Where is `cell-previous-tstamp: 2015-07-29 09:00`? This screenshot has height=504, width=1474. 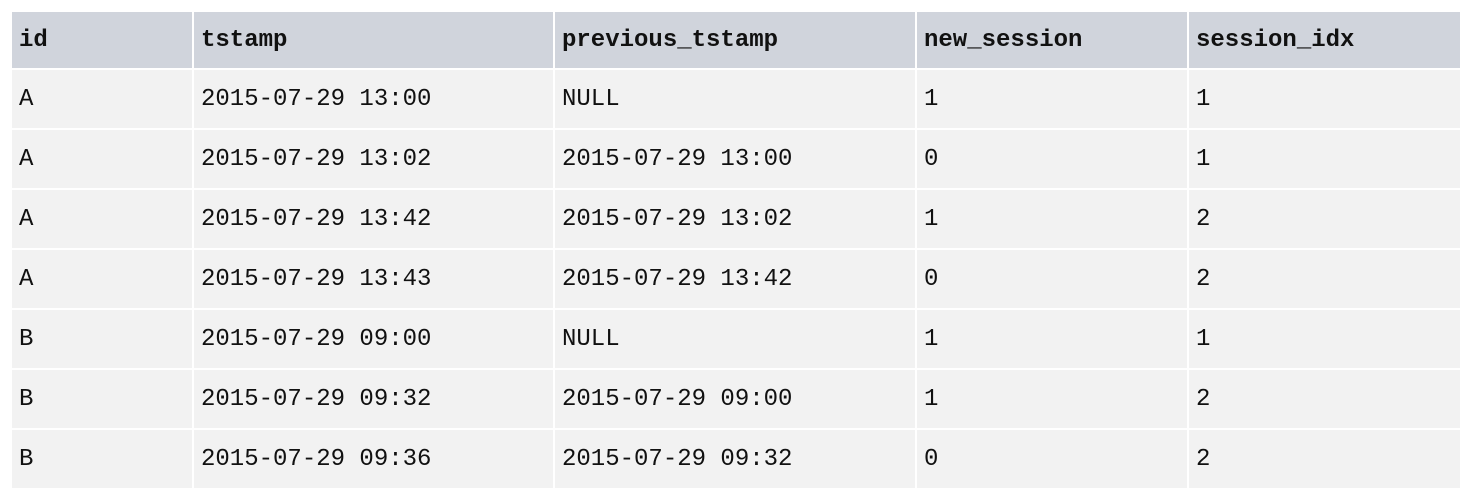 cell-previous-tstamp: 2015-07-29 09:00 is located at coordinates (734, 399).